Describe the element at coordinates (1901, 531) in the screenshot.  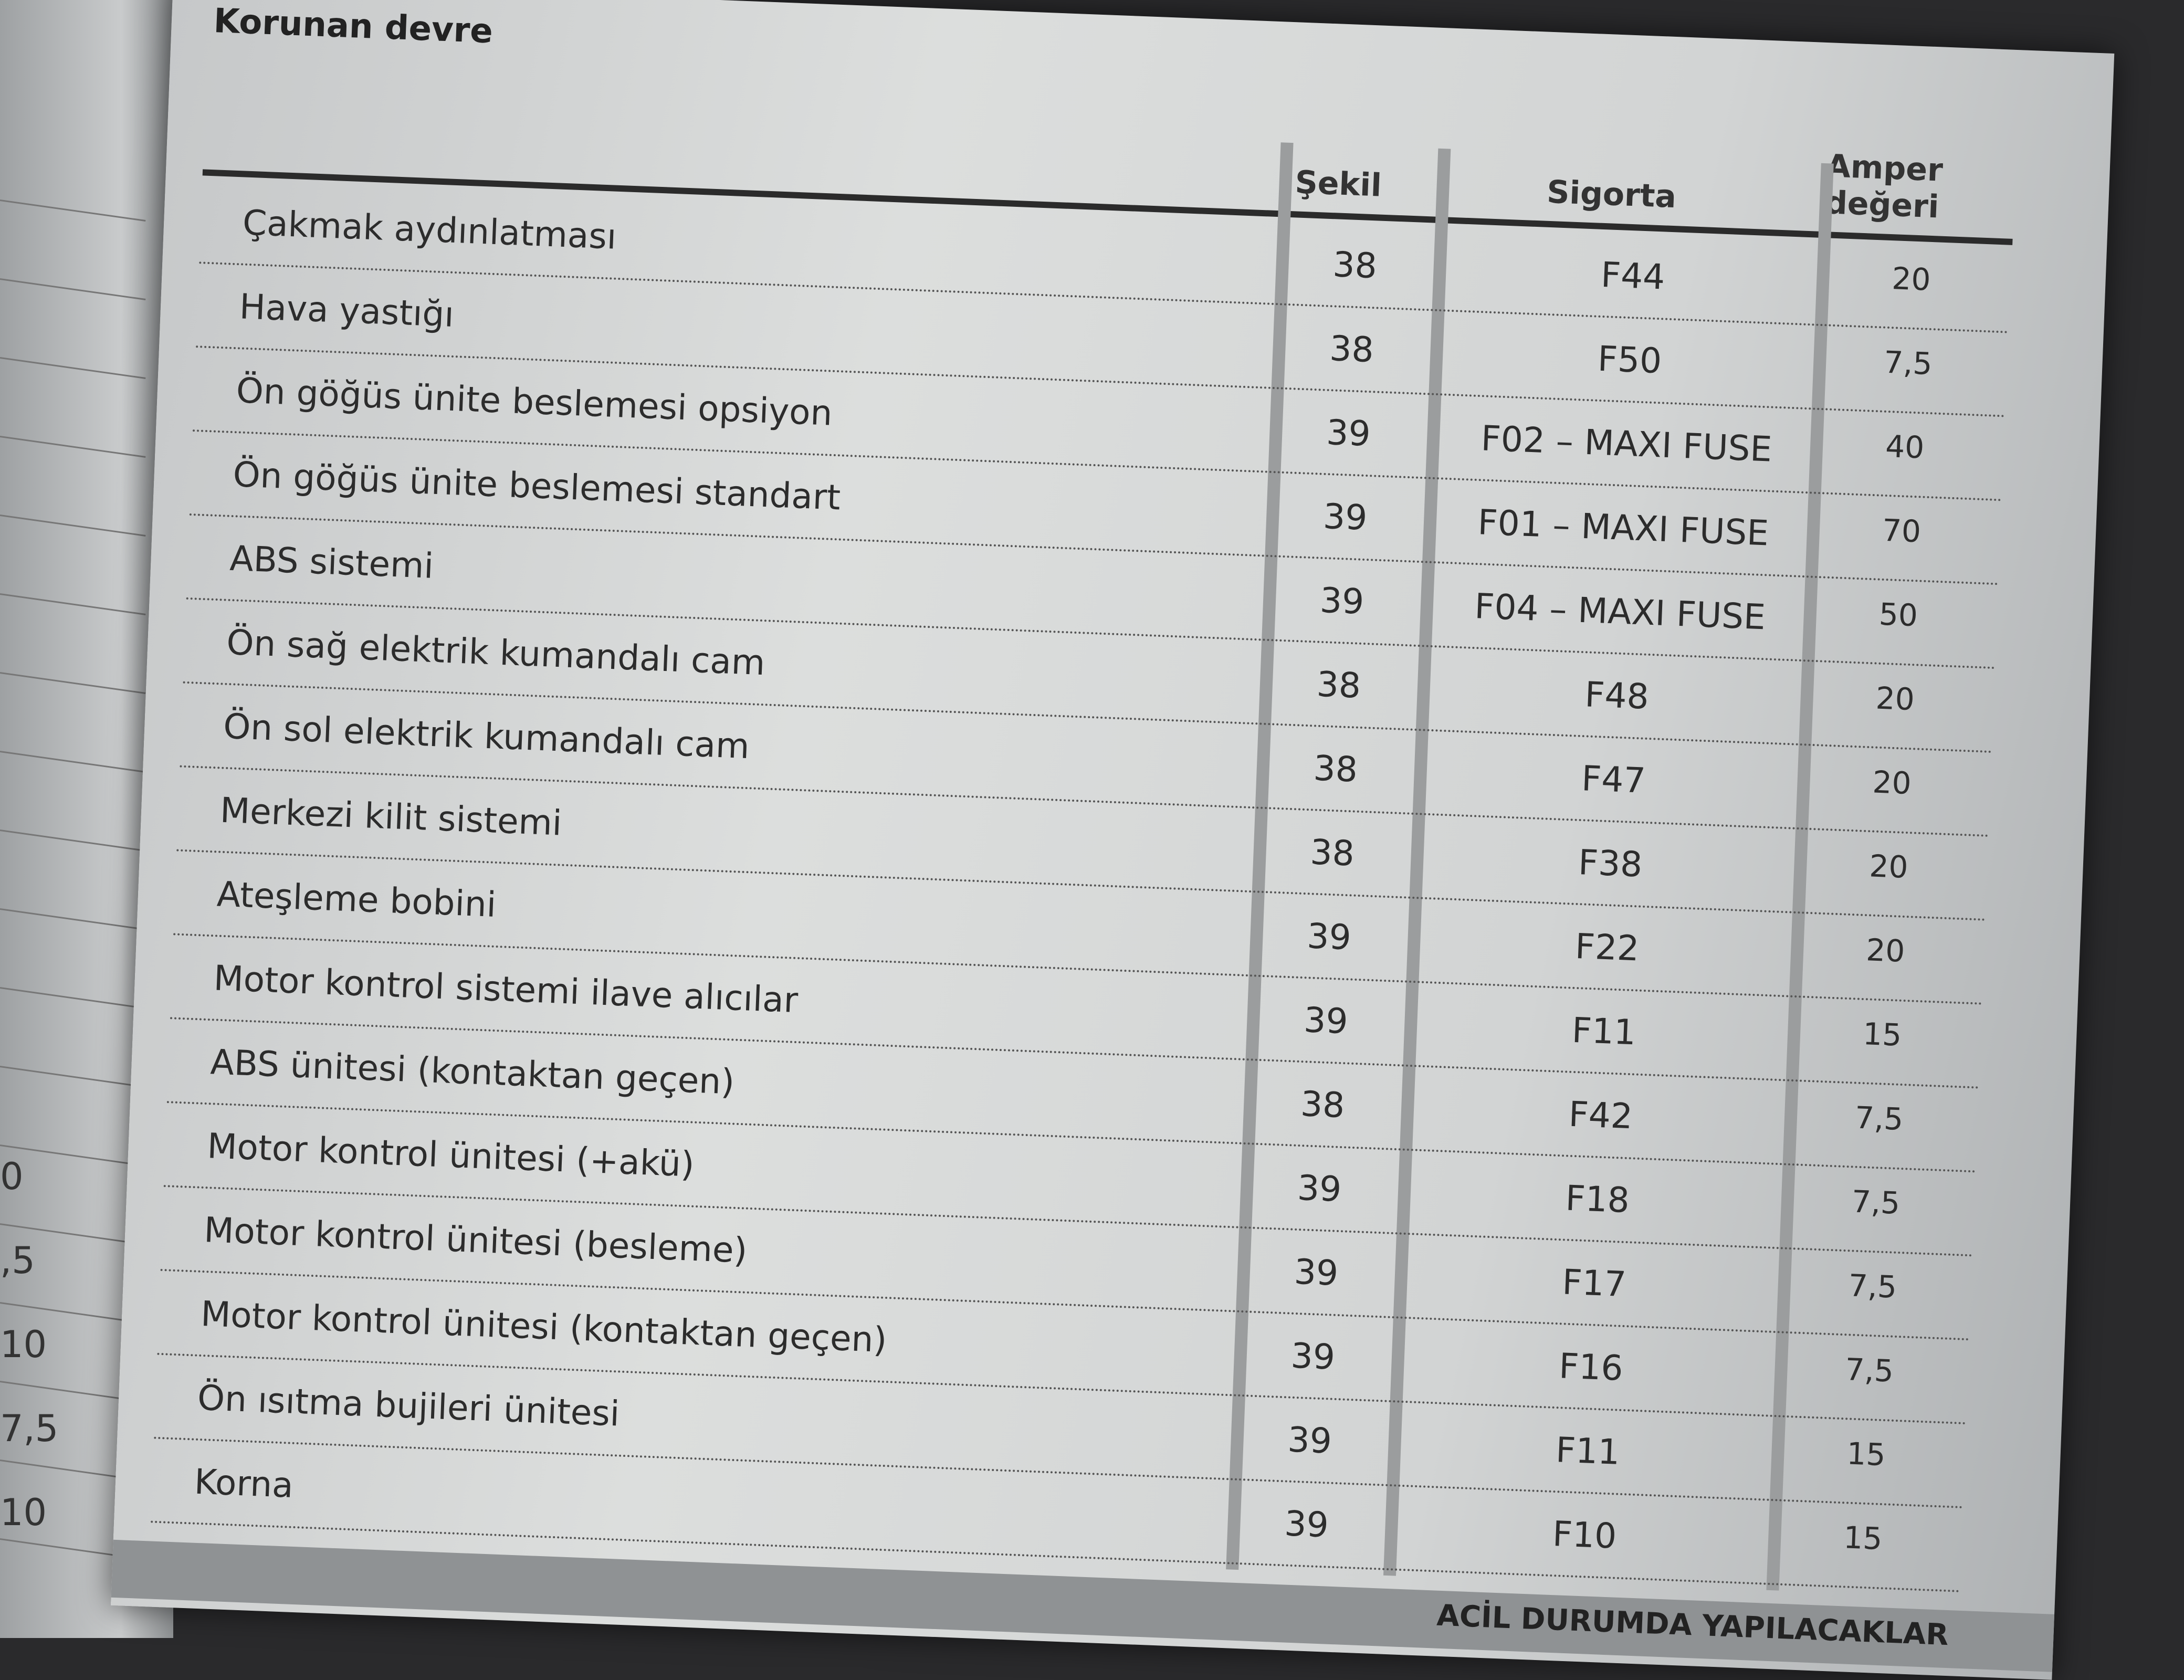
I see `ampere-cell: 70` at that location.